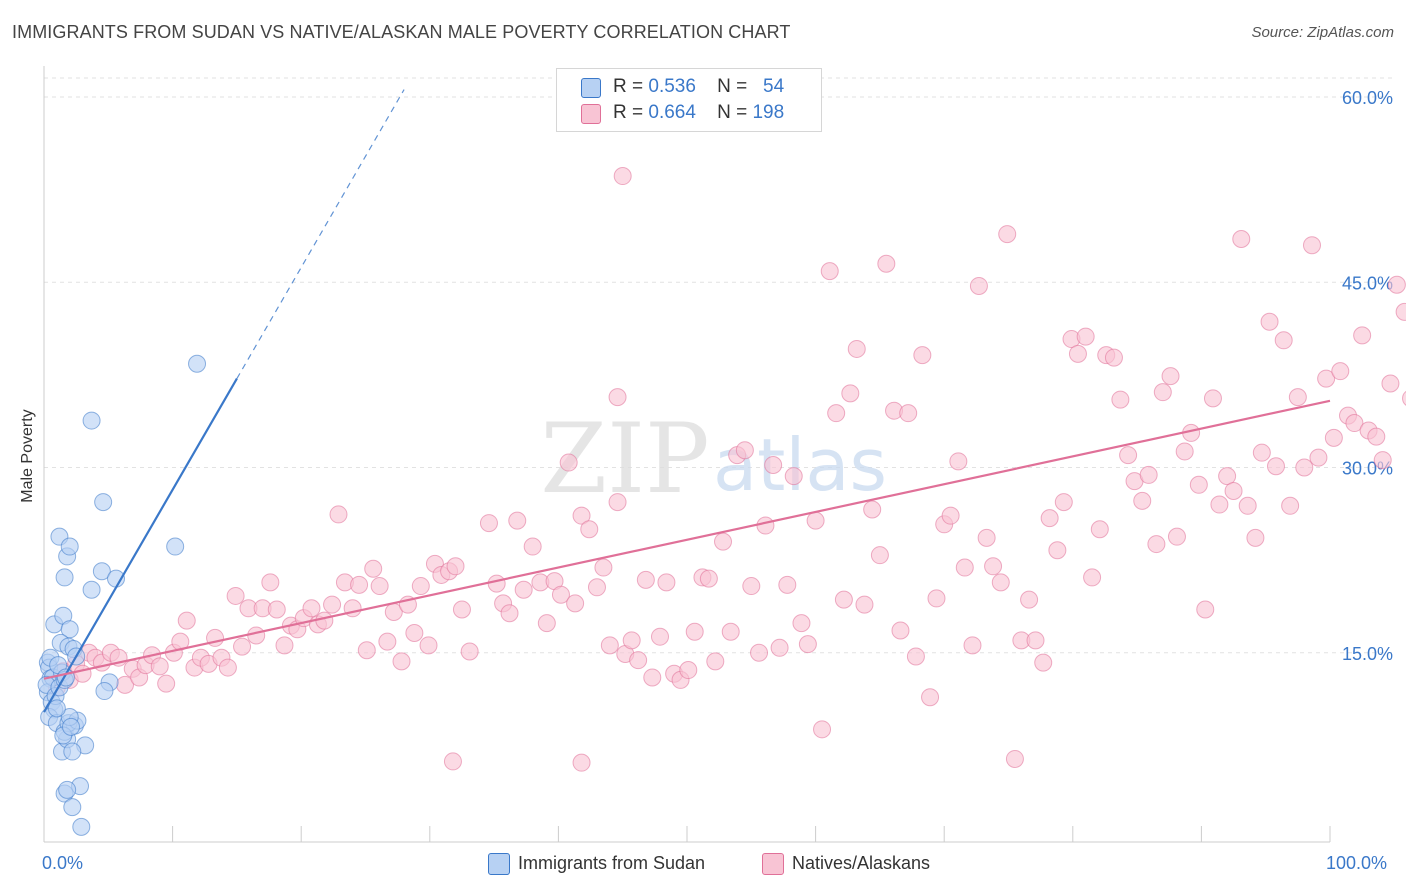 The height and width of the screenshot is (892, 1406). What do you see at coordinates (773, 864) in the screenshot?
I see `bottom-legend-swatch-pink` at bounding box center [773, 864].